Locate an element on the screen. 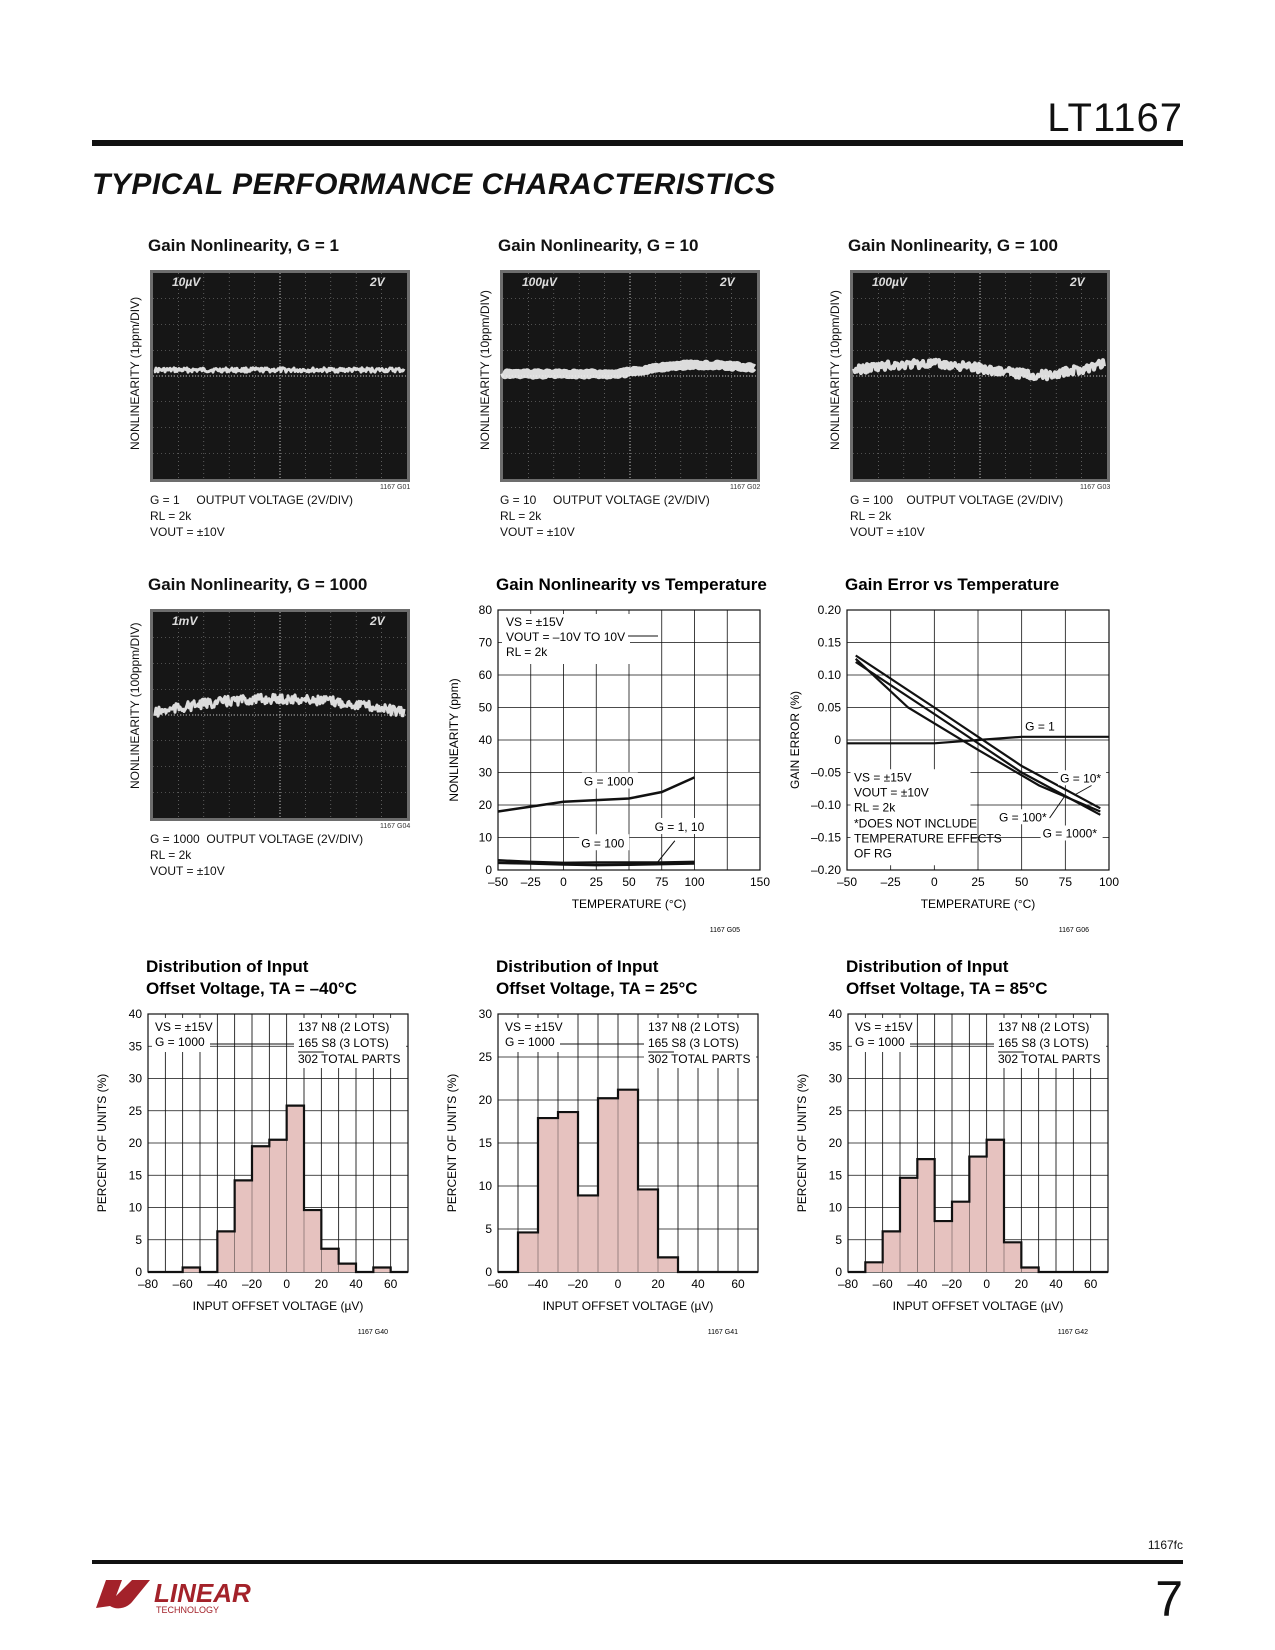 The width and height of the screenshot is (1275, 1650). svg-text: TECHNOLOGY is located at coordinates (187, 1610).